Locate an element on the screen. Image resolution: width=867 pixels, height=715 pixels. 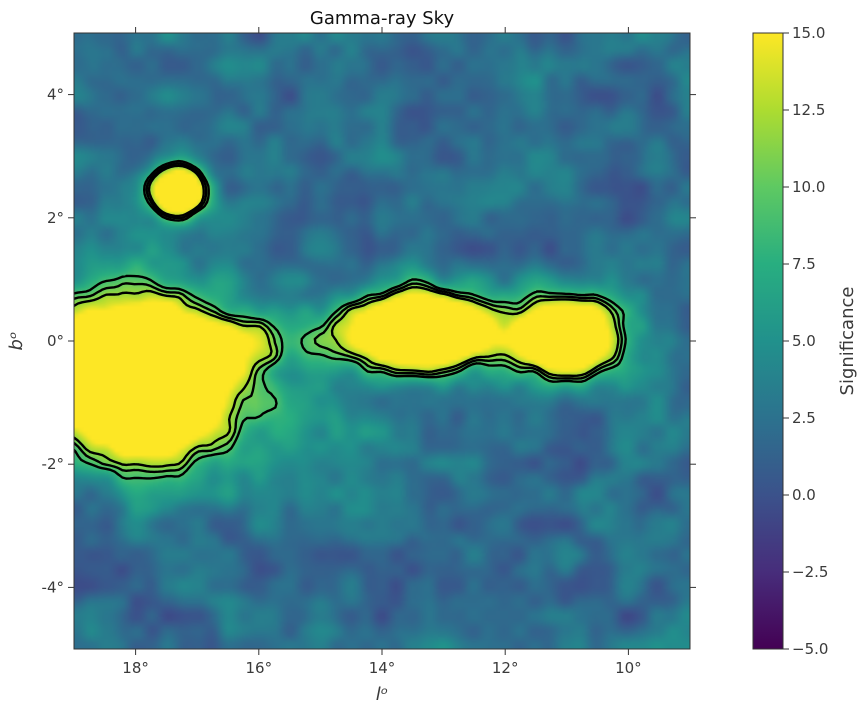
x-tick-label: 18° is located at coordinates (135, 668).